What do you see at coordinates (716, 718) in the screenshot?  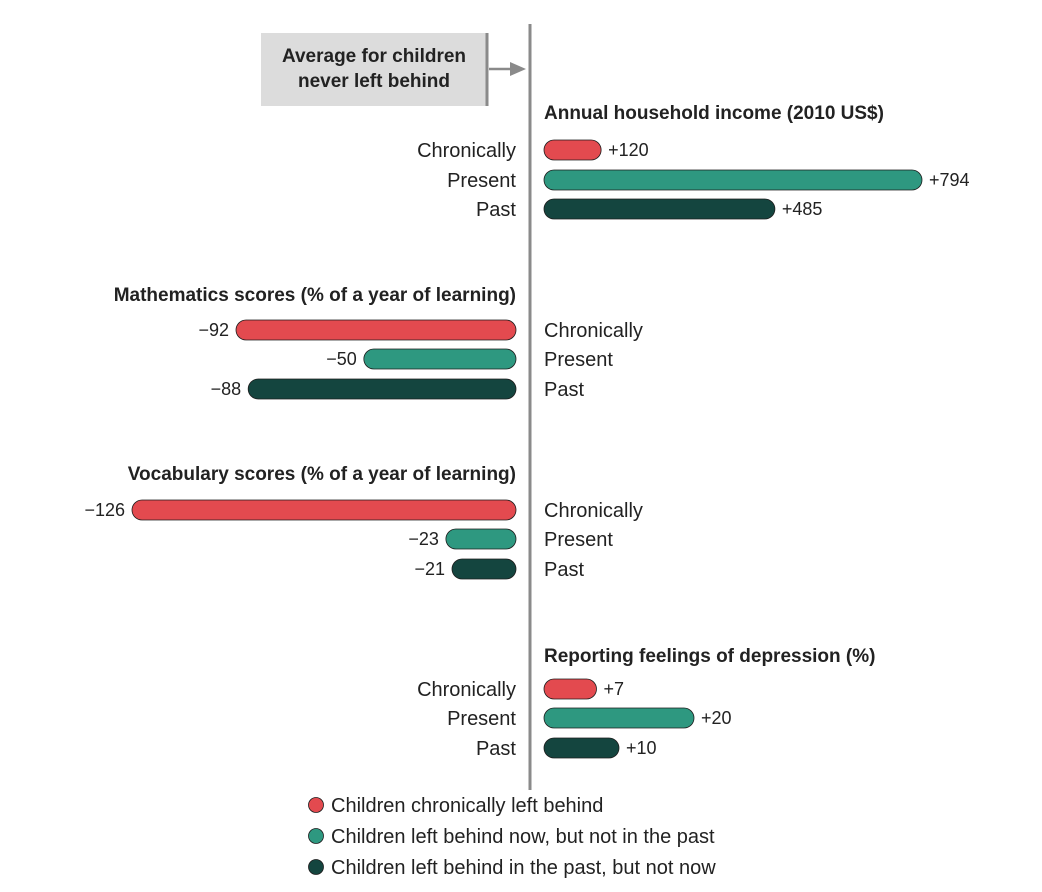 I see `value-label: +20` at bounding box center [716, 718].